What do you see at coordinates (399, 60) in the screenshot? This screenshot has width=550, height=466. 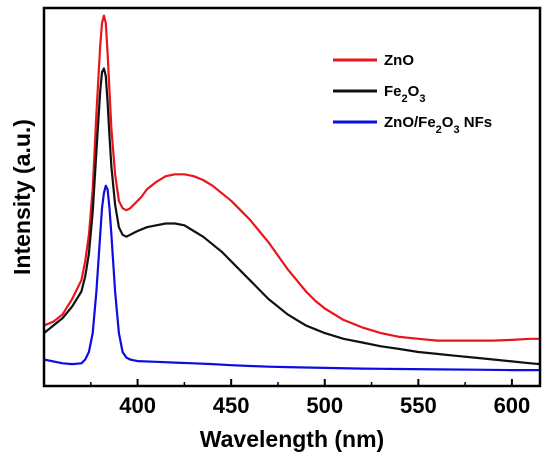 I see `legend-label-0: ZnO` at bounding box center [399, 60].